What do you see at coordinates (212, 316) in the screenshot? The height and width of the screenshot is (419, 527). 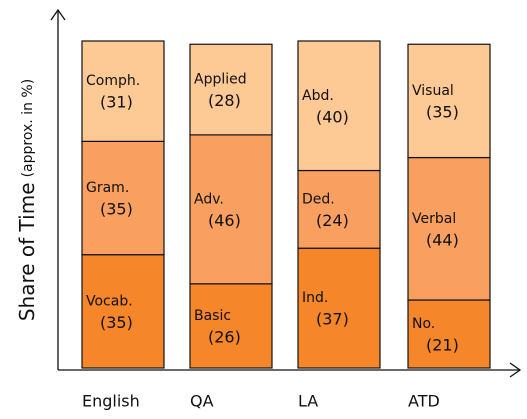 I see `segment-label: Basic` at bounding box center [212, 316].